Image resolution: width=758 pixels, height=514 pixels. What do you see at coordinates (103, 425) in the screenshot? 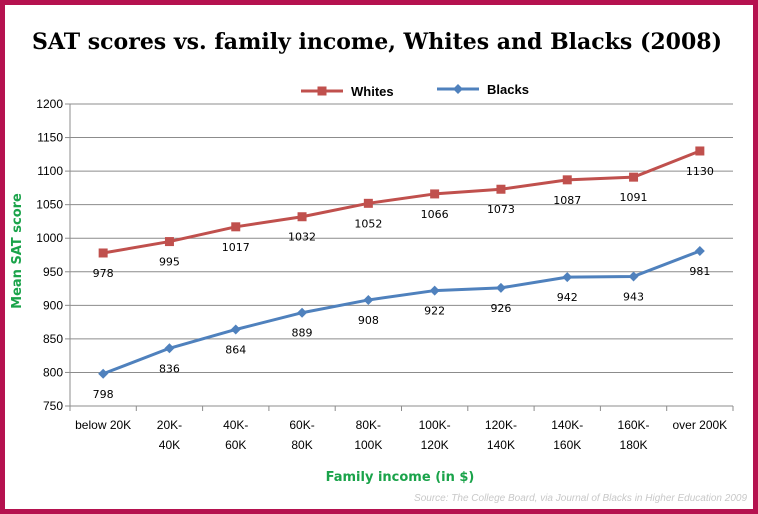
I see `x-tick-label: below 20K` at bounding box center [103, 425].